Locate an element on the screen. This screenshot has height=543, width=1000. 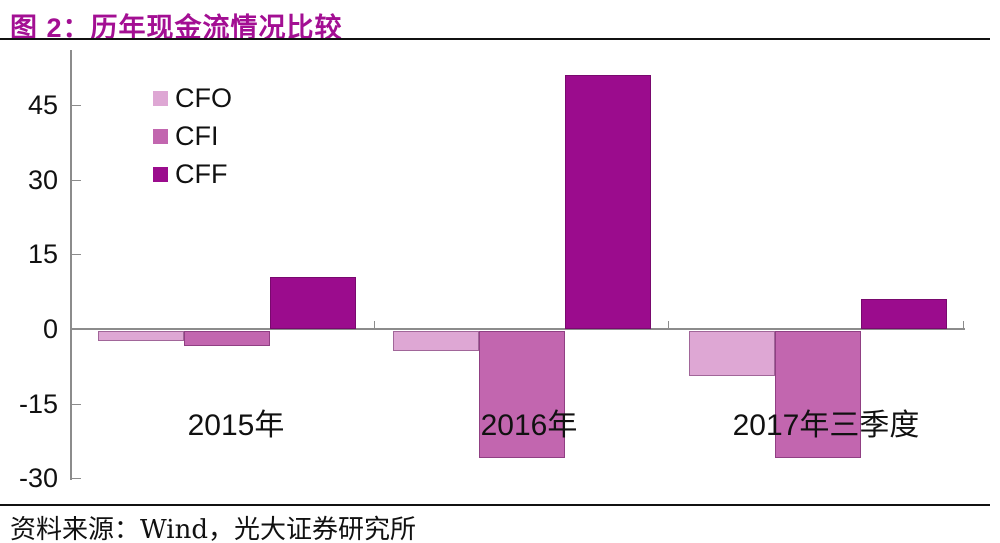
chart-legend: CFO CFI CFF is located at coordinates (192, 142).